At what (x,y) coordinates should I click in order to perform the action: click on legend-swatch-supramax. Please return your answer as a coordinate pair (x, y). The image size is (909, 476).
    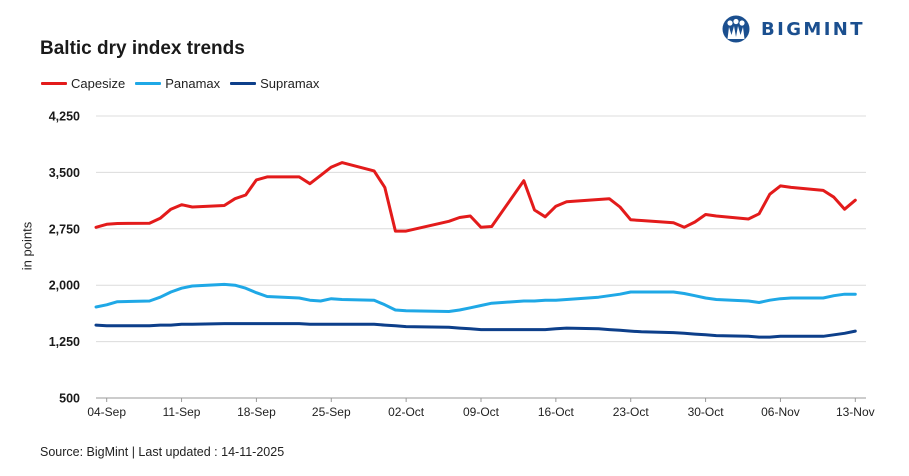
    Looking at the image, I should click on (243, 83).